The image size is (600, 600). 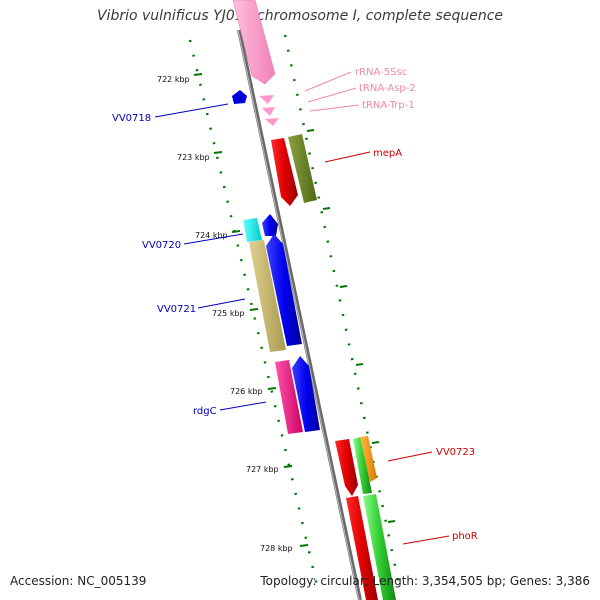 What do you see at coordinates (387, 153) in the screenshot?
I see `label-mepa: mepA` at bounding box center [387, 153].